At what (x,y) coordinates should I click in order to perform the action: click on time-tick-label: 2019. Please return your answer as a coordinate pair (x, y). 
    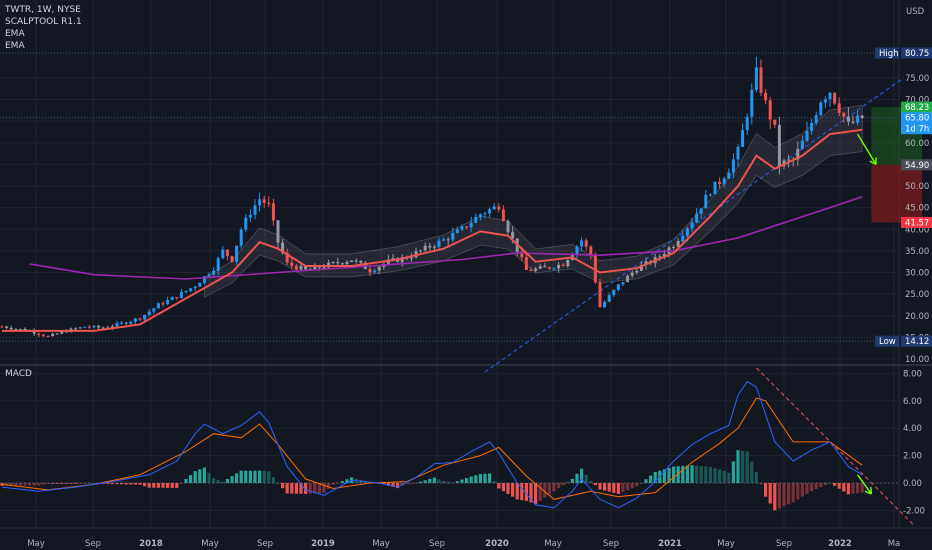
    Looking at the image, I should click on (323, 544).